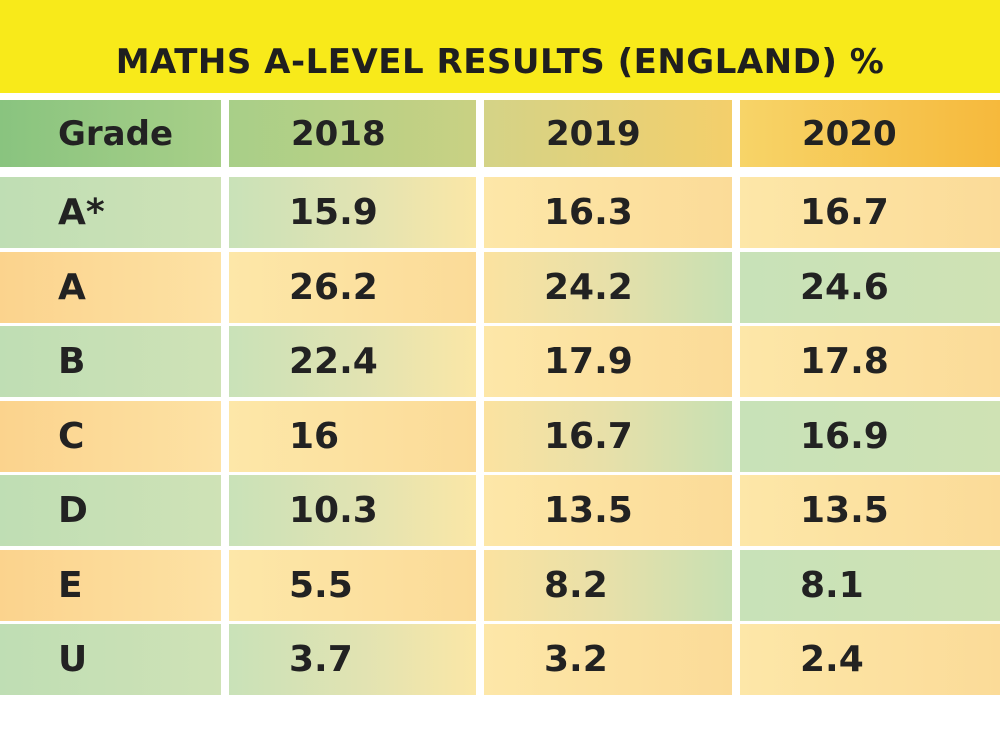 The image size is (1000, 735). What do you see at coordinates (352, 510) in the screenshot?
I see `value-cell: 10.3` at bounding box center [352, 510].